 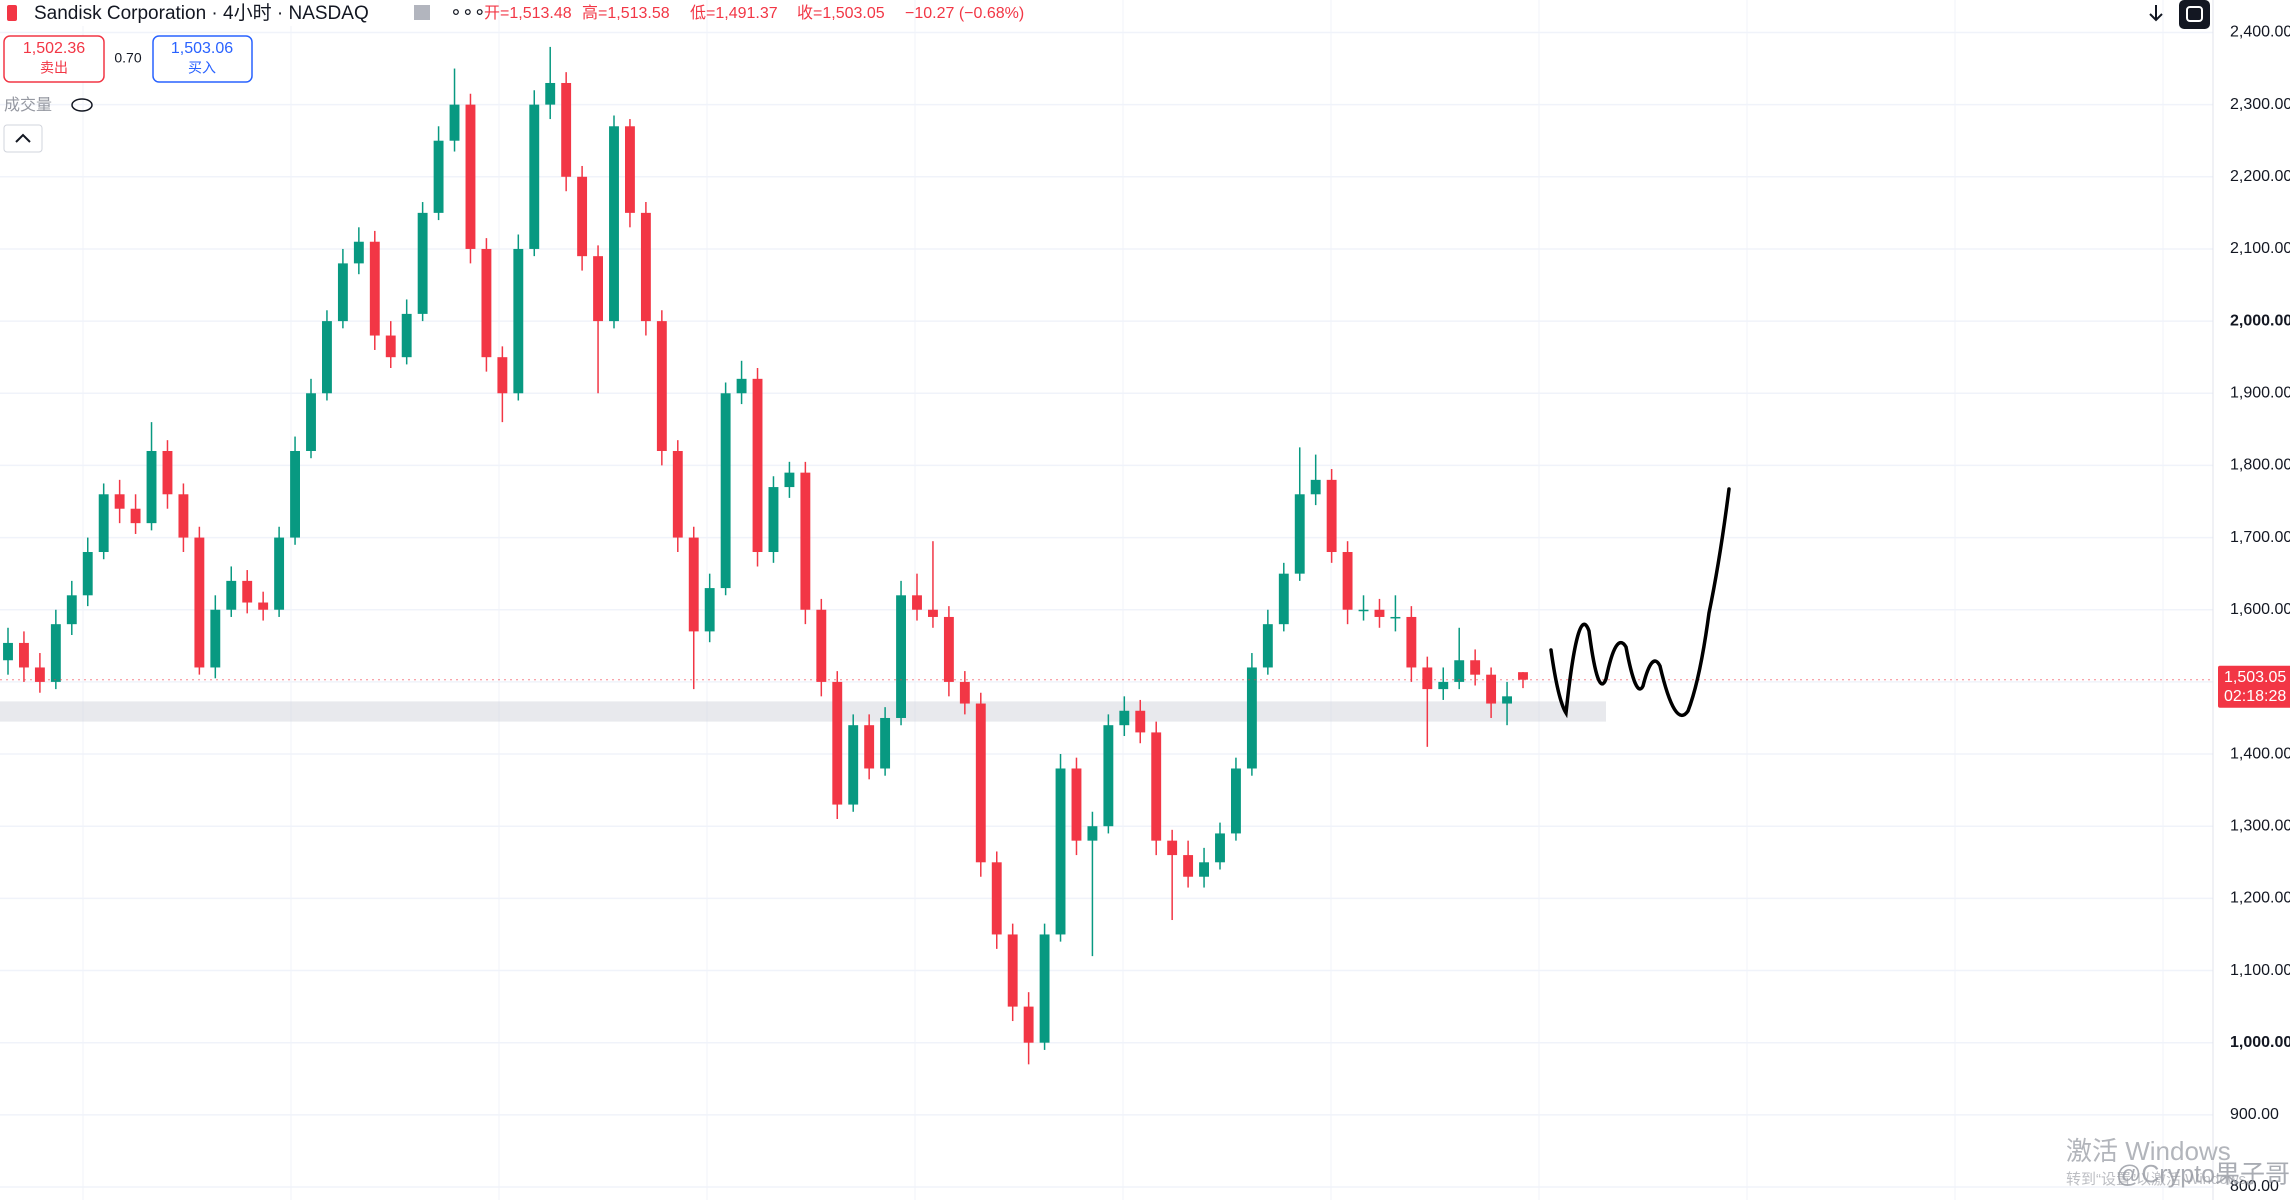 I want to click on collapse-button, so click(x=23, y=138).